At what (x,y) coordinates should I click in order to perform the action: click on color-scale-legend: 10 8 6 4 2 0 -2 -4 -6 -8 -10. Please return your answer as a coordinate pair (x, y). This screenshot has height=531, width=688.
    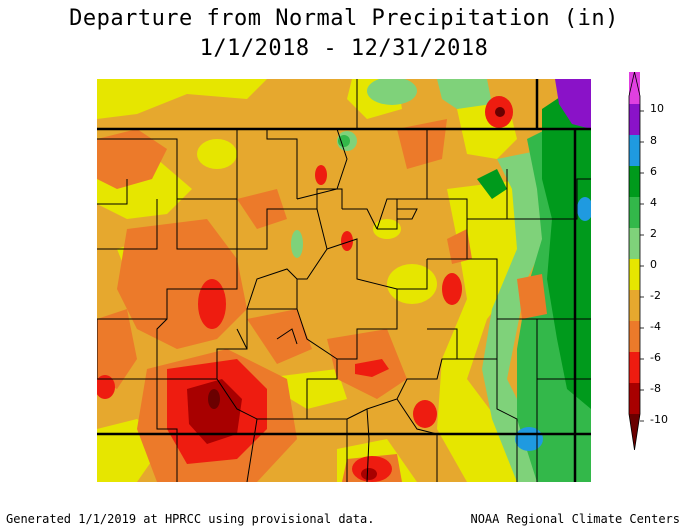
    Looking at the image, I should click on (650, 267).